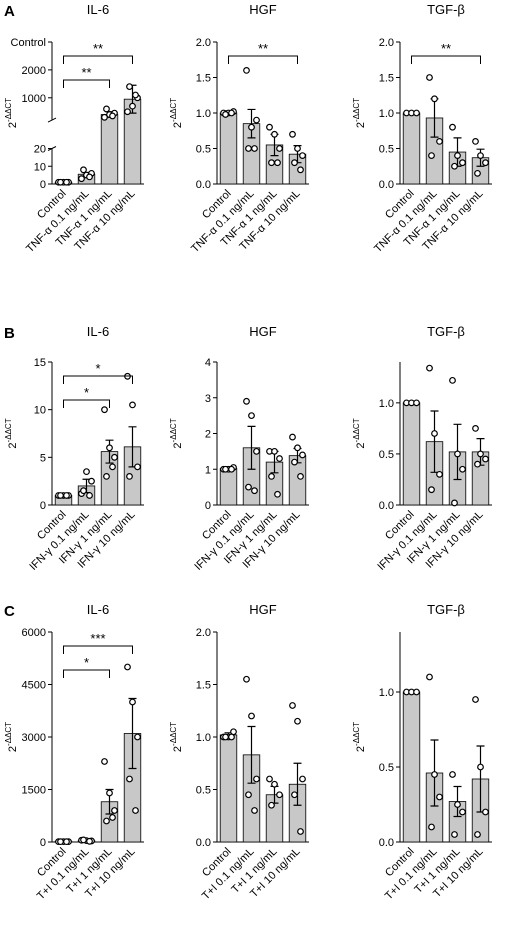 This screenshot has width=532, height=934. What do you see at coordinates (208, 435) in the screenshot?
I see `y-tick-label: 2` at bounding box center [208, 435].